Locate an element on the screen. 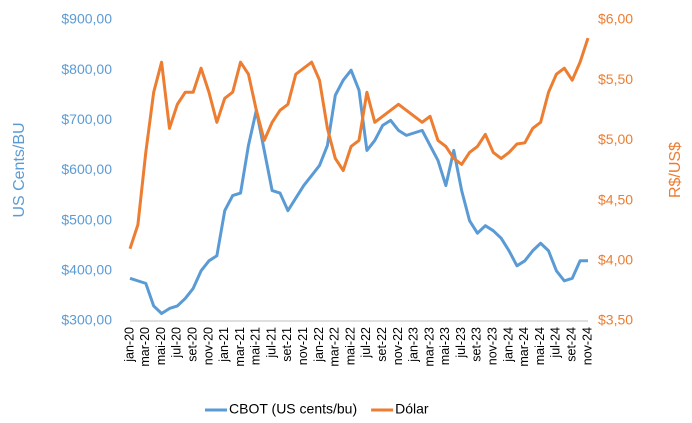 Image resolution: width=692 pixels, height=423 pixels. x-tick-label: mai-24 is located at coordinates (540, 346).